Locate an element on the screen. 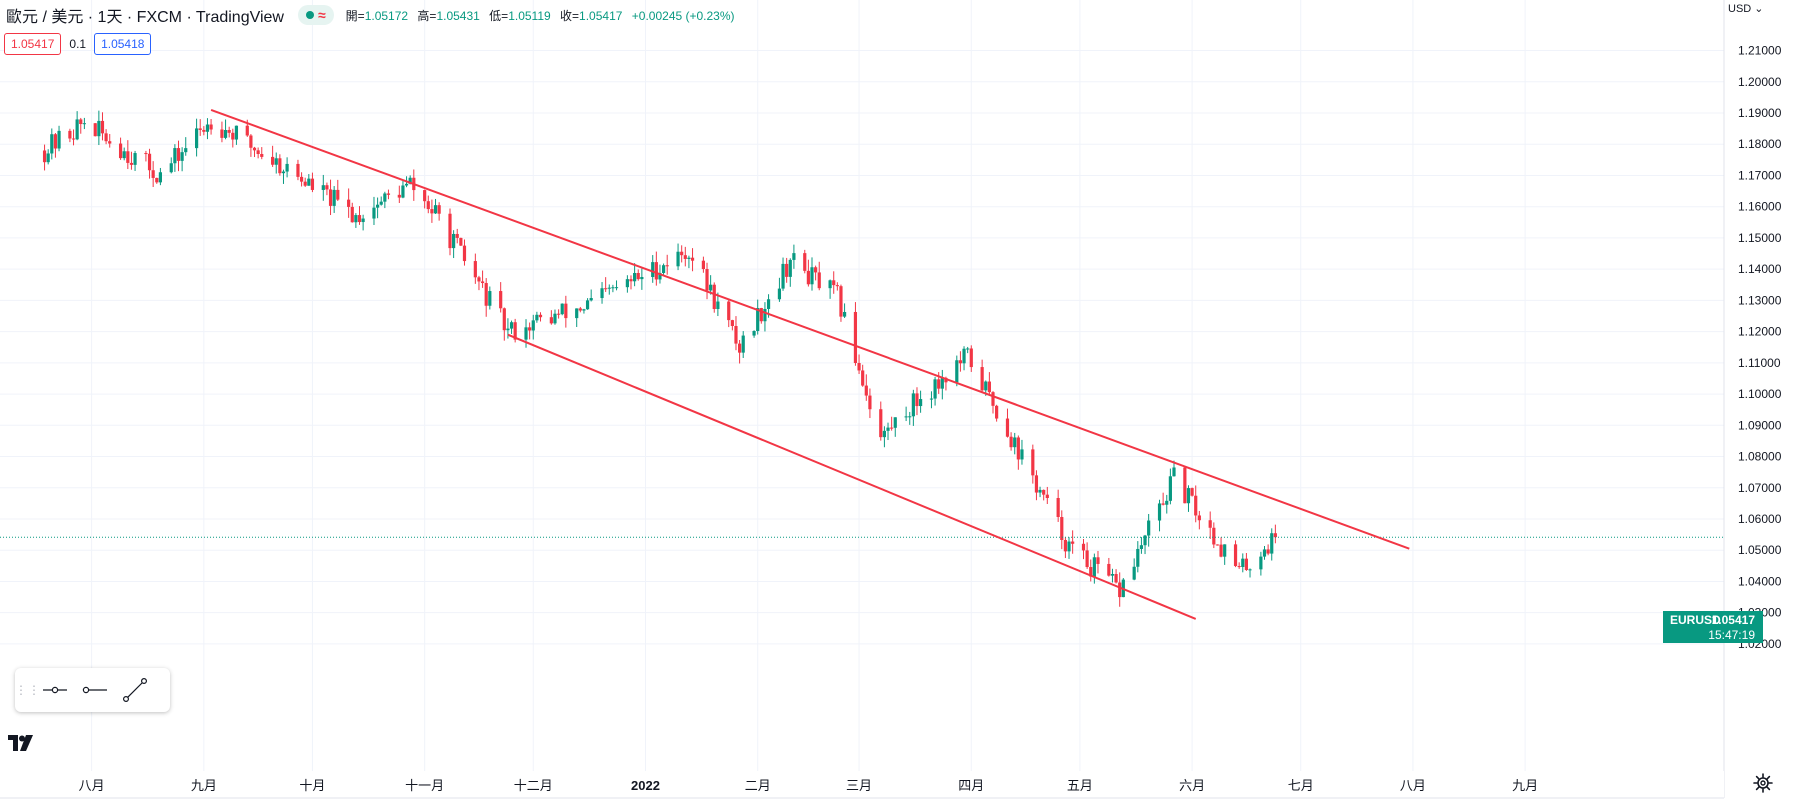 Image resolution: width=1800 pixels, height=802 pixels. currency-selector: USD ⌄ is located at coordinates (1746, 8).